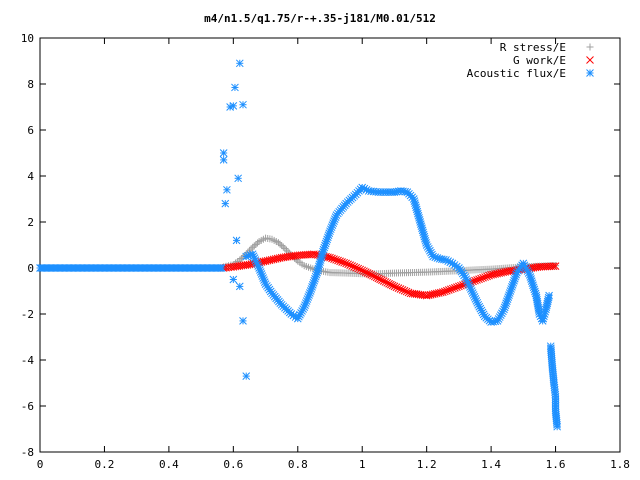 This screenshot has height=480, width=640. What do you see at coordinates (40, 464) in the screenshot?
I see `x-tick-label: 0` at bounding box center [40, 464].